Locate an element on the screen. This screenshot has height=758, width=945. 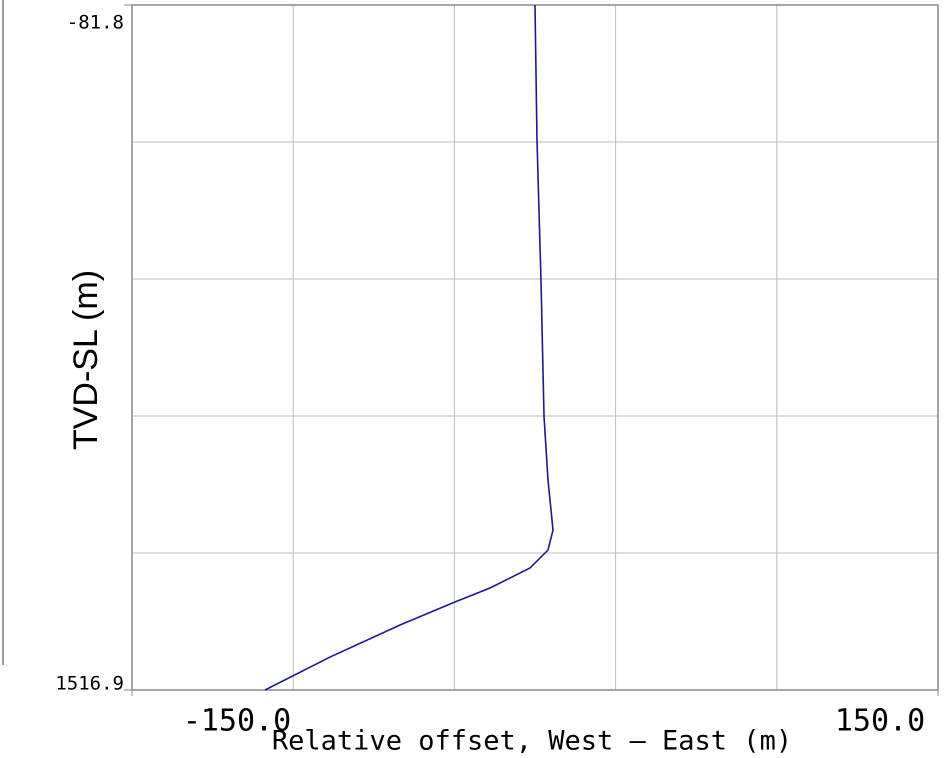
x-axis-label: Relative offset, West — East (m) is located at coordinates (532, 741).